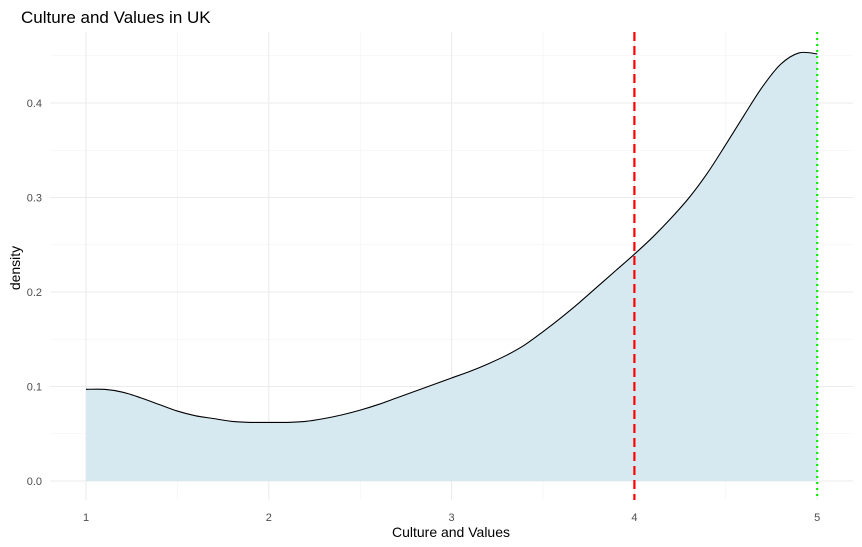 The height and width of the screenshot is (547, 862). What do you see at coordinates (34, 199) in the screenshot?
I see `y-tick-label: 0.3` at bounding box center [34, 199].